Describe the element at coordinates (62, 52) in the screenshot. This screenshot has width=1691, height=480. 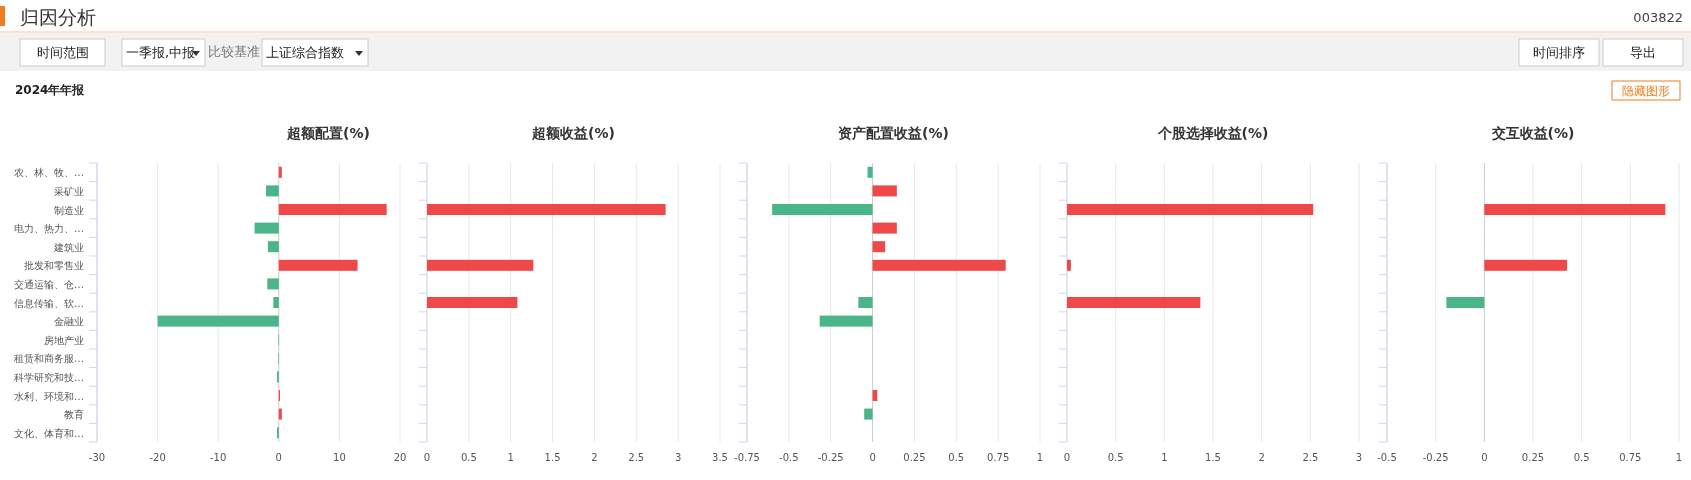
I see `text: 时间范围` at that location.